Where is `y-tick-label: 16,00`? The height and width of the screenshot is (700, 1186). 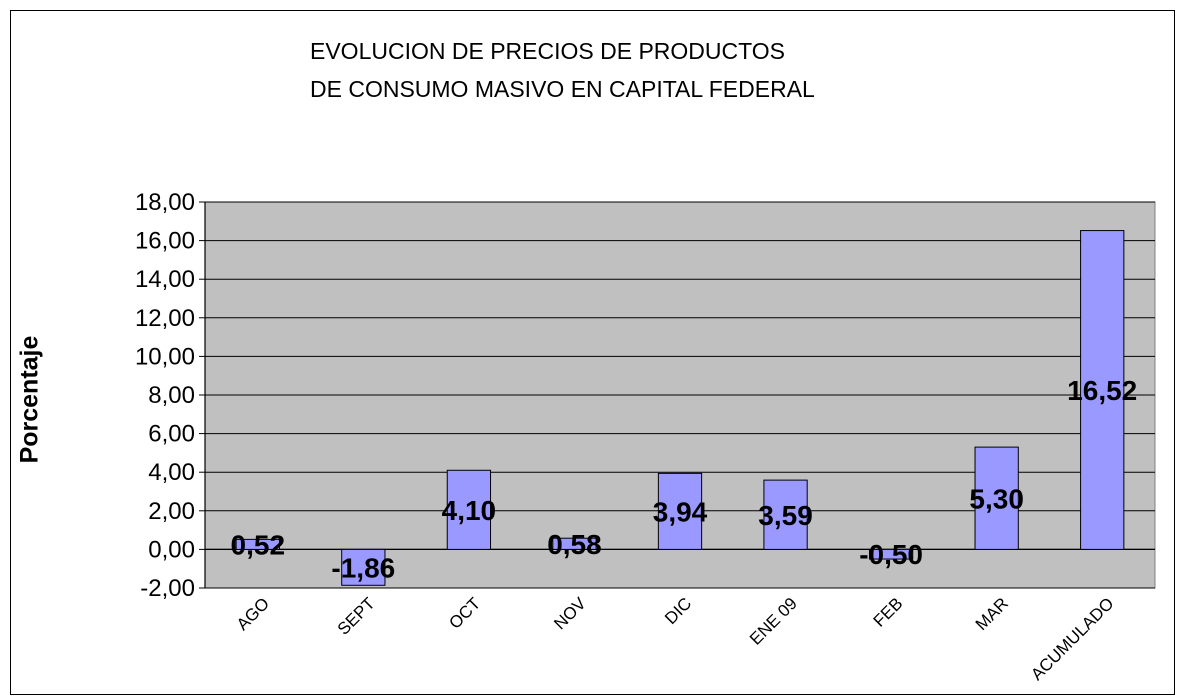 y-tick-label: 16,00 is located at coordinates (165, 241).